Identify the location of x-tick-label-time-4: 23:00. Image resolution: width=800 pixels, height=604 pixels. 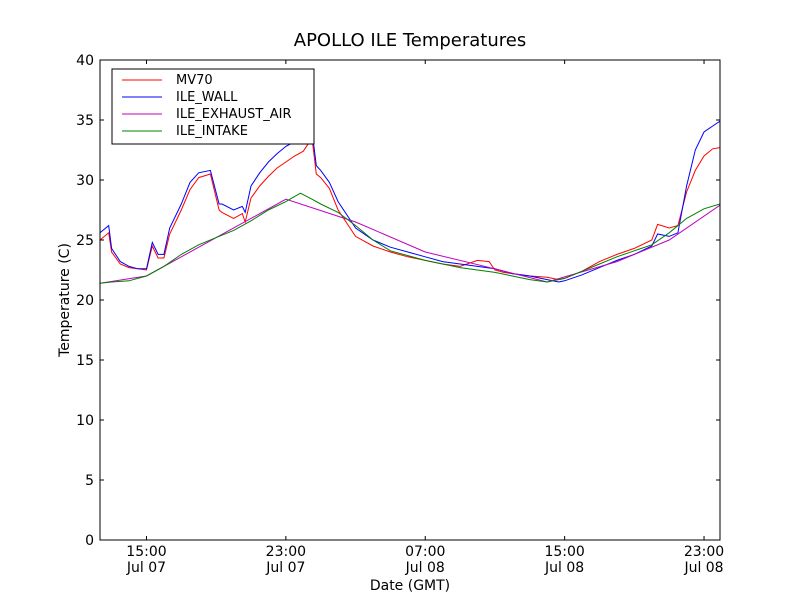
(704, 552).